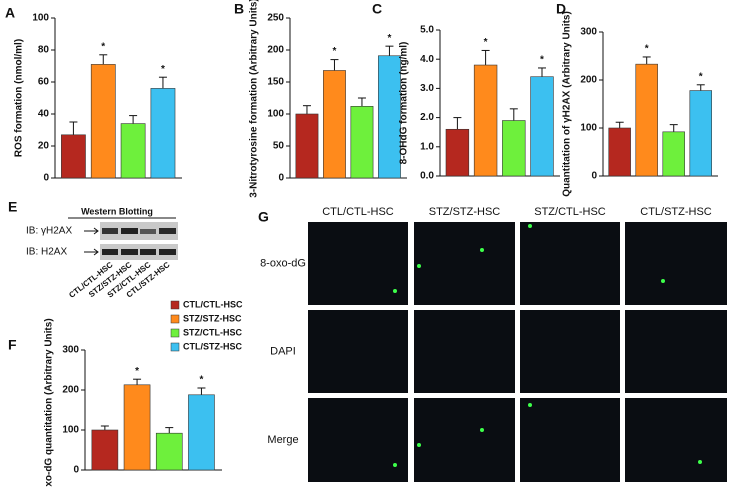 This screenshot has height=487, width=729. What do you see at coordinates (427, 88) in the screenshot?
I see `y-tick-label: 3.0` at bounding box center [427, 88].